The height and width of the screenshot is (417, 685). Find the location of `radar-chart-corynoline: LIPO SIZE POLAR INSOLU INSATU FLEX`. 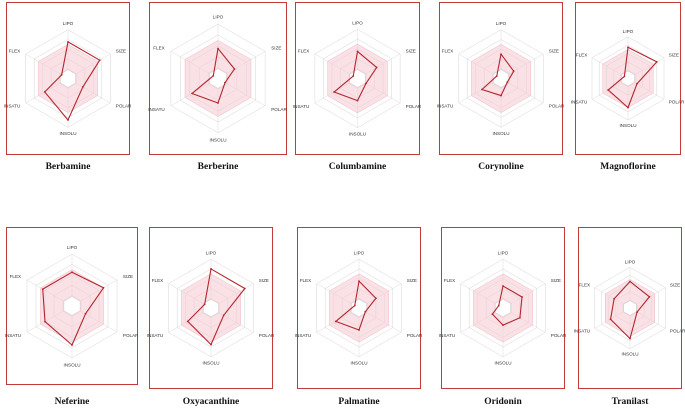

radar-chart-corynoline: LIPO SIZE POLAR INSOLU INSATU FLEX is located at coordinates (501, 78).